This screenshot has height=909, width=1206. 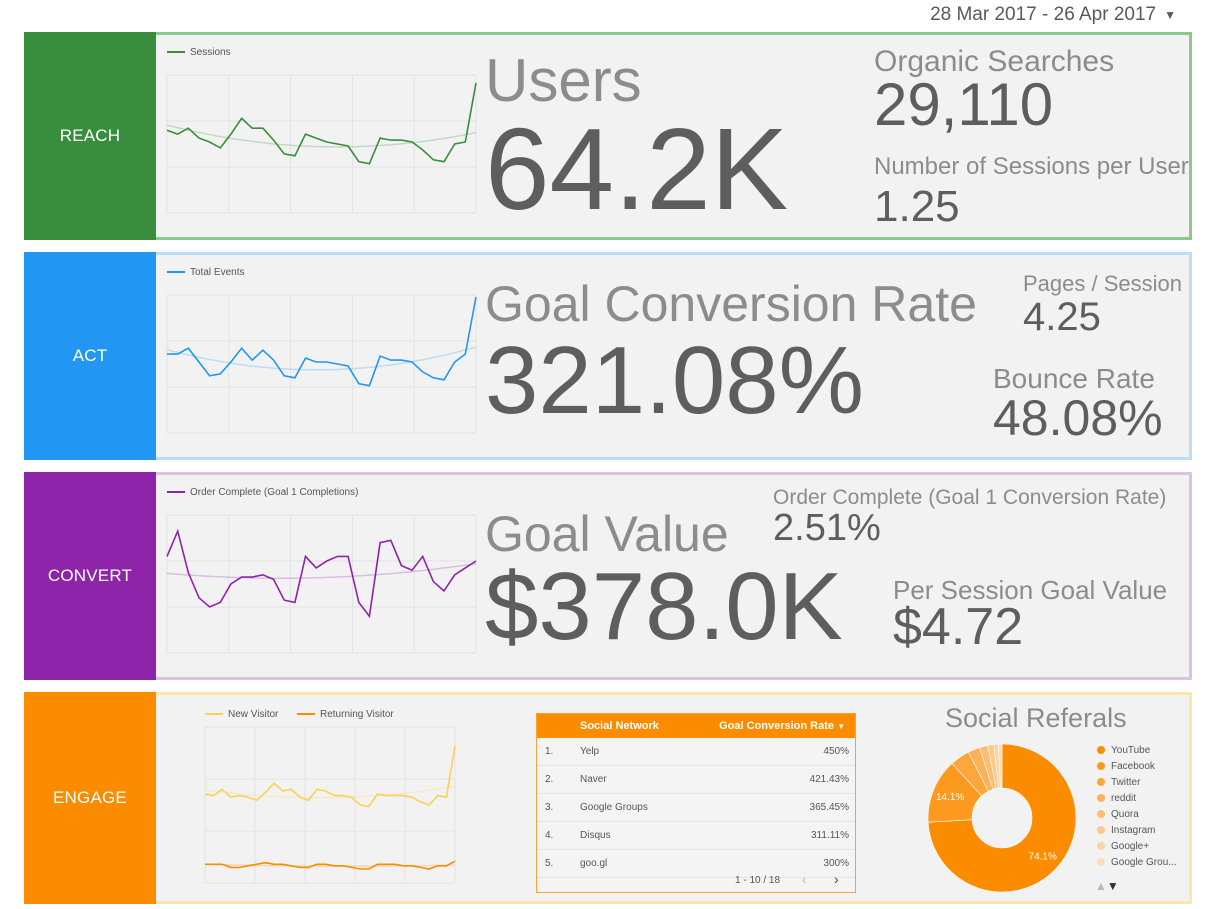 I want to click on pie-legend-label: reddit, so click(x=1124, y=798).